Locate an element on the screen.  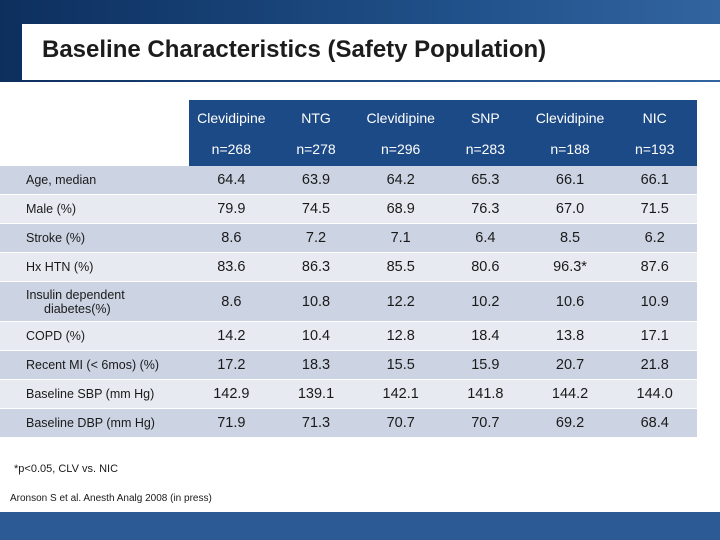
cell-value: 64.4 is located at coordinates (231, 180).